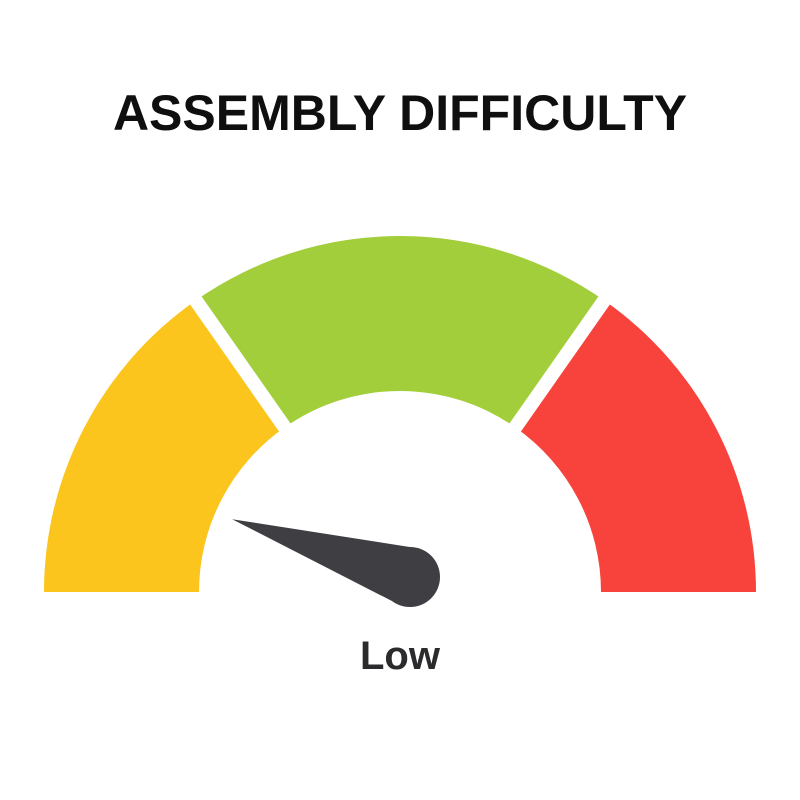 Image resolution: width=800 pixels, height=800 pixels. Describe the element at coordinates (410, 577) in the screenshot. I see `gauge-needle-hub` at that location.